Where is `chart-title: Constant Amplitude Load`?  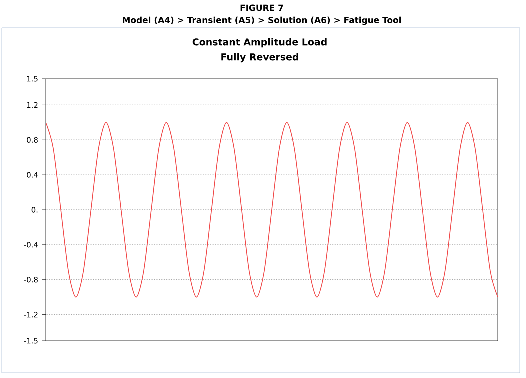 chart-title: Constant Amplitude Load is located at coordinates (259, 43).